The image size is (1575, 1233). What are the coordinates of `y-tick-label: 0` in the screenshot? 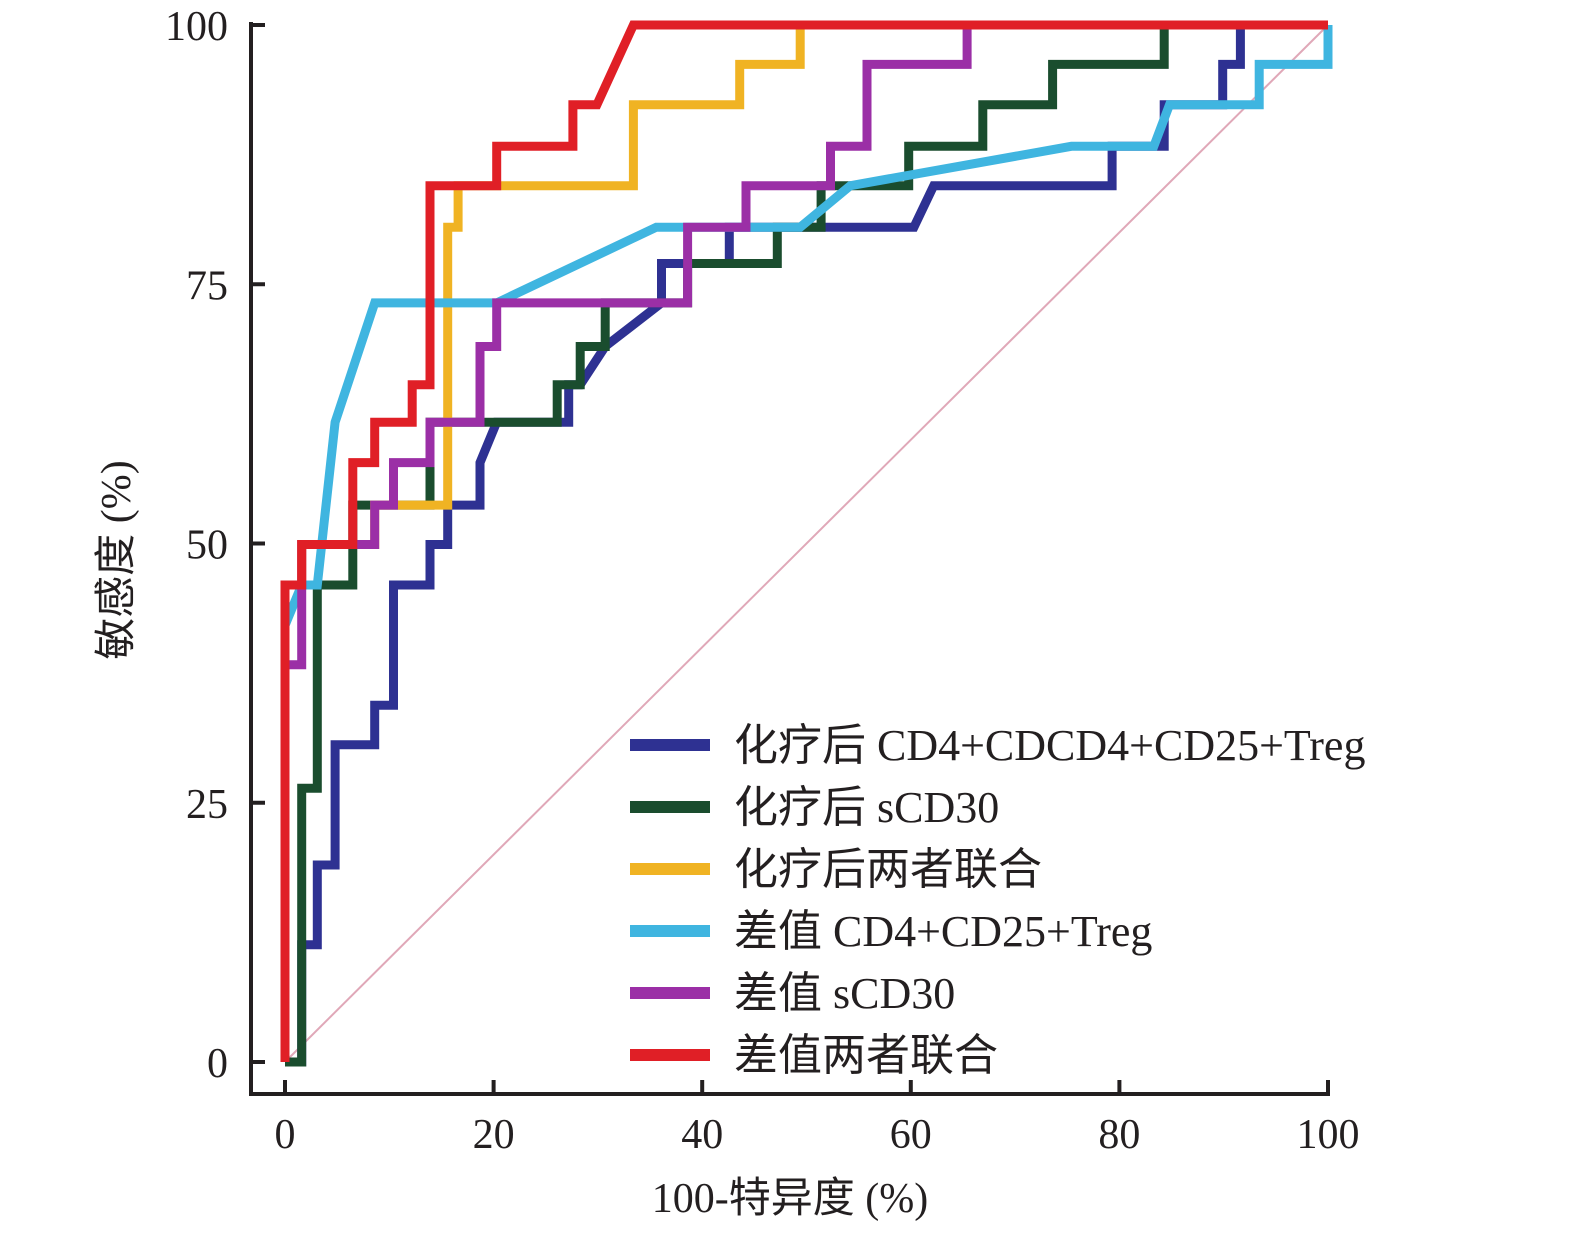 It's located at (217, 1064).